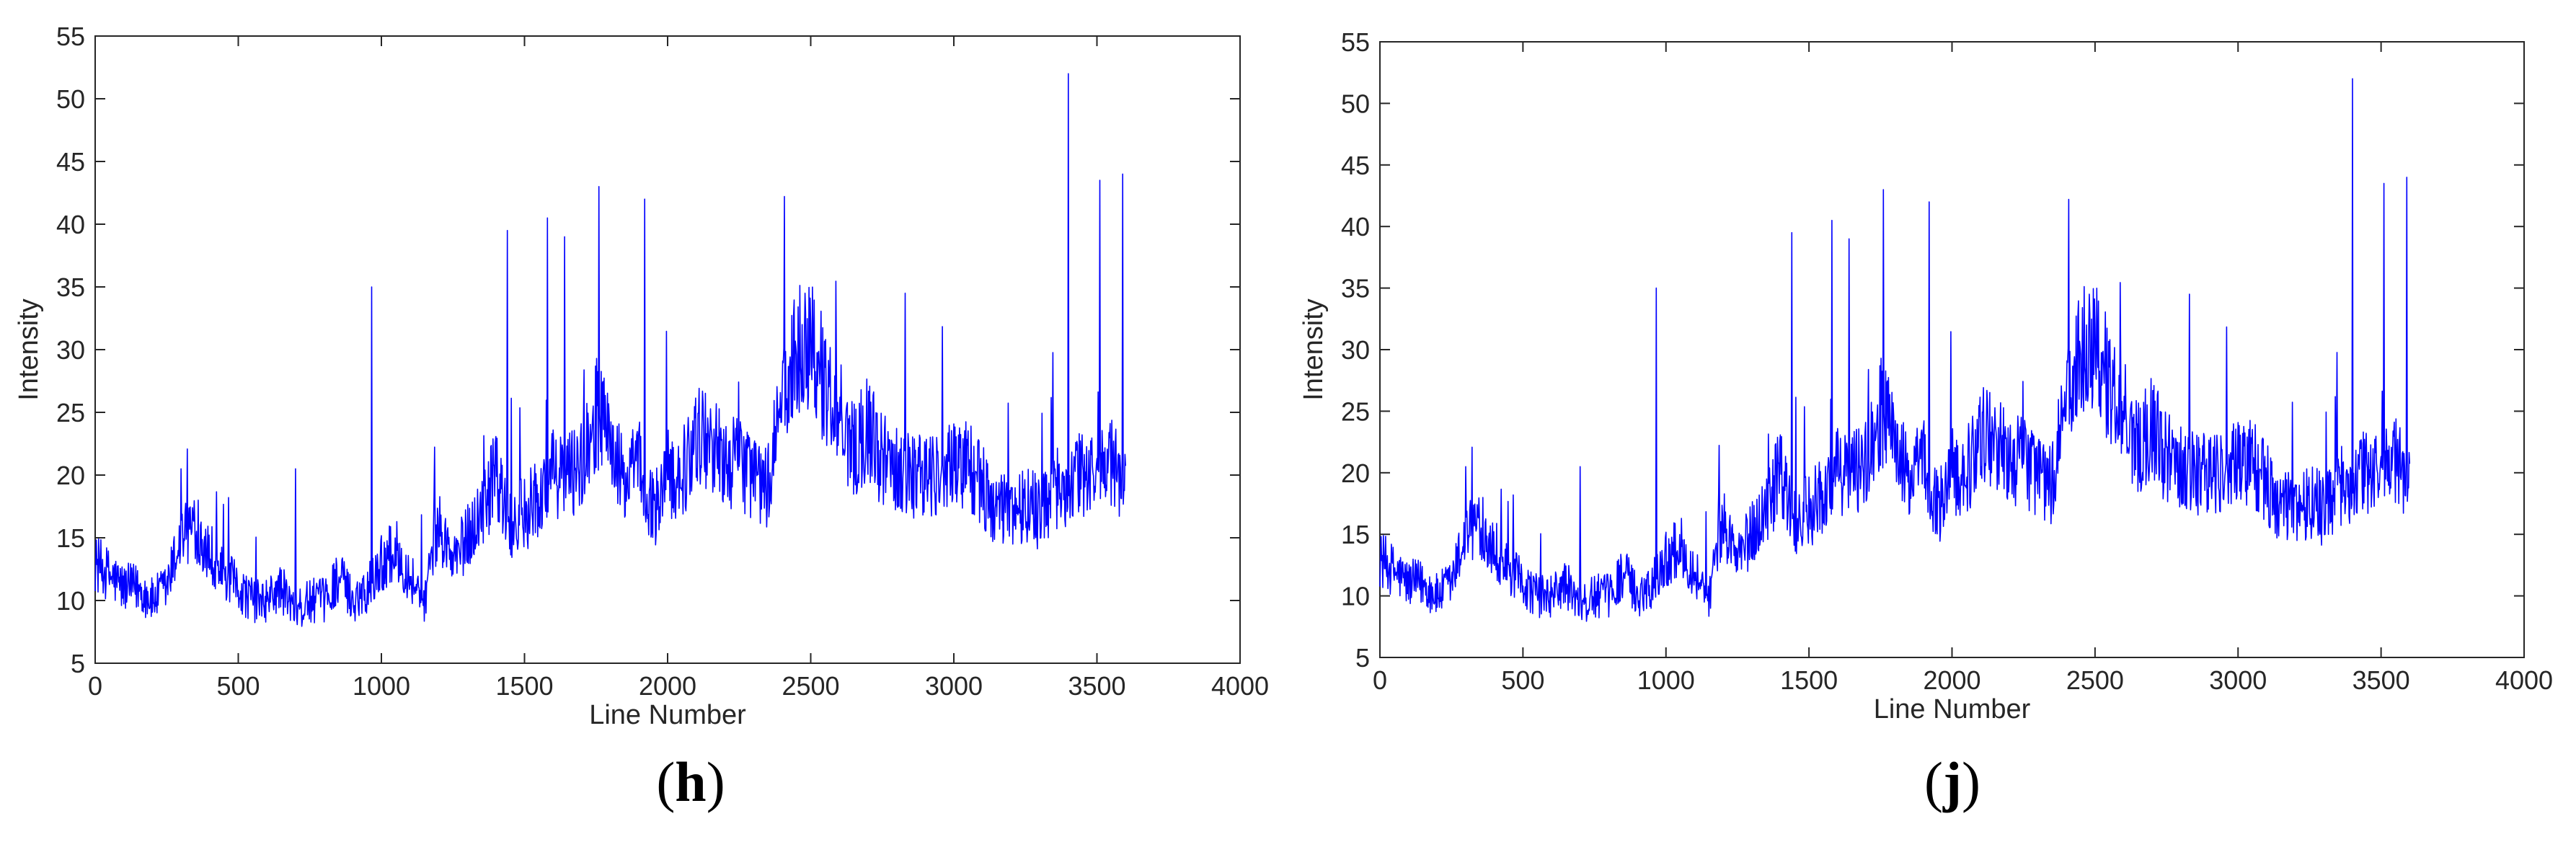 Image resolution: width=2576 pixels, height=842 pixels. I want to click on panel-caption-j: (j), so click(1952, 781).